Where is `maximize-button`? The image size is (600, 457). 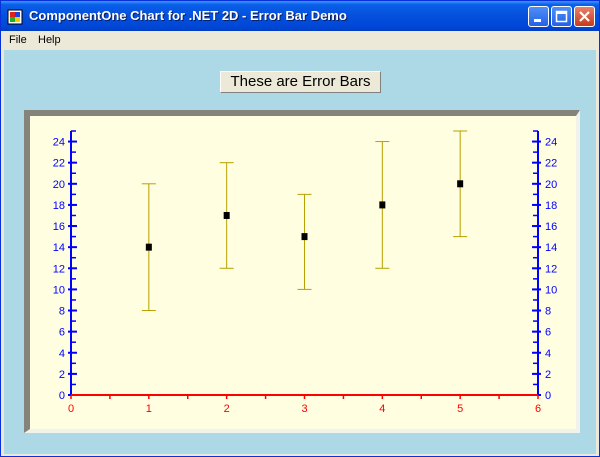
maximize-button is located at coordinates (561, 16).